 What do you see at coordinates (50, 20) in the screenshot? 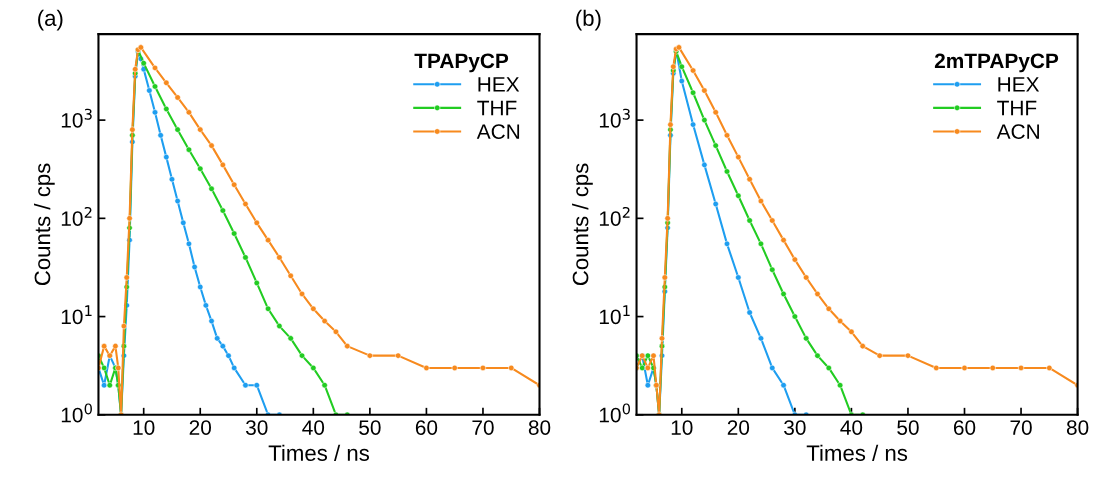
I see `chart-title: (a)` at bounding box center [50, 20].